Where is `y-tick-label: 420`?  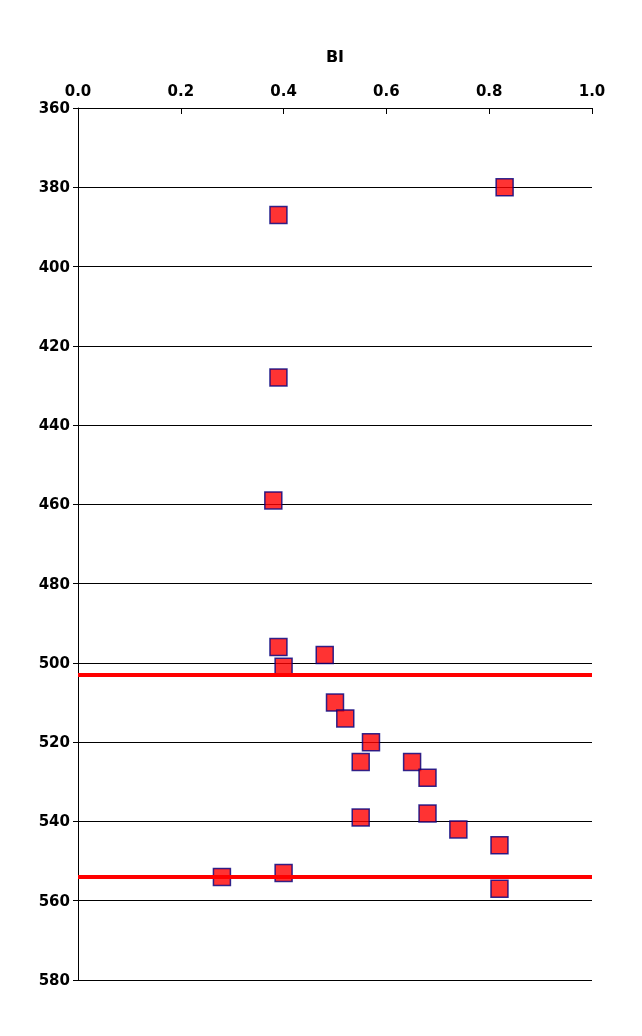 y-tick-label: 420 is located at coordinates (54, 345).